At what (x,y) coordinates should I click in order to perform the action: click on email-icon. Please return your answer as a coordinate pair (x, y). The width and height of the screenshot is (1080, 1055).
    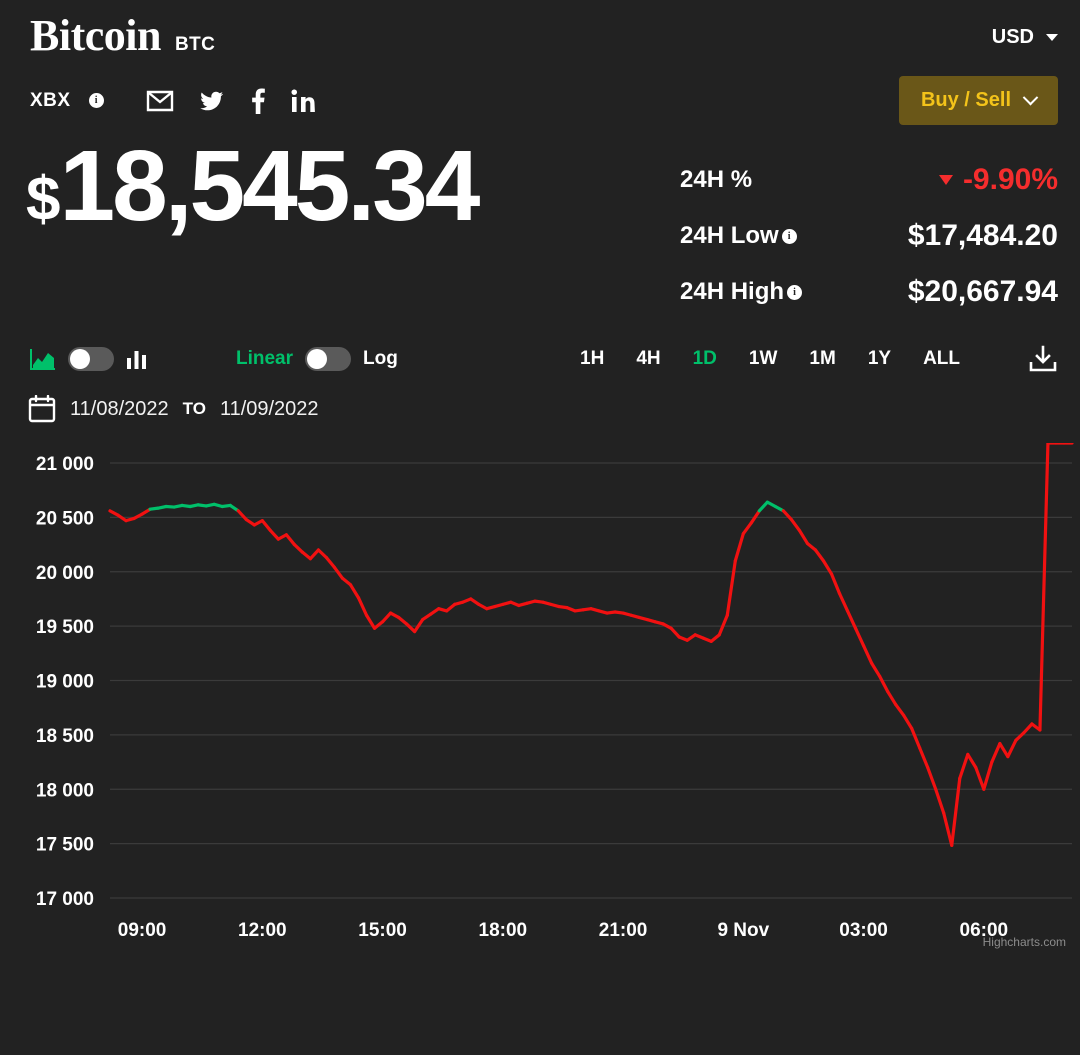
    Looking at the image, I should click on (160, 101).